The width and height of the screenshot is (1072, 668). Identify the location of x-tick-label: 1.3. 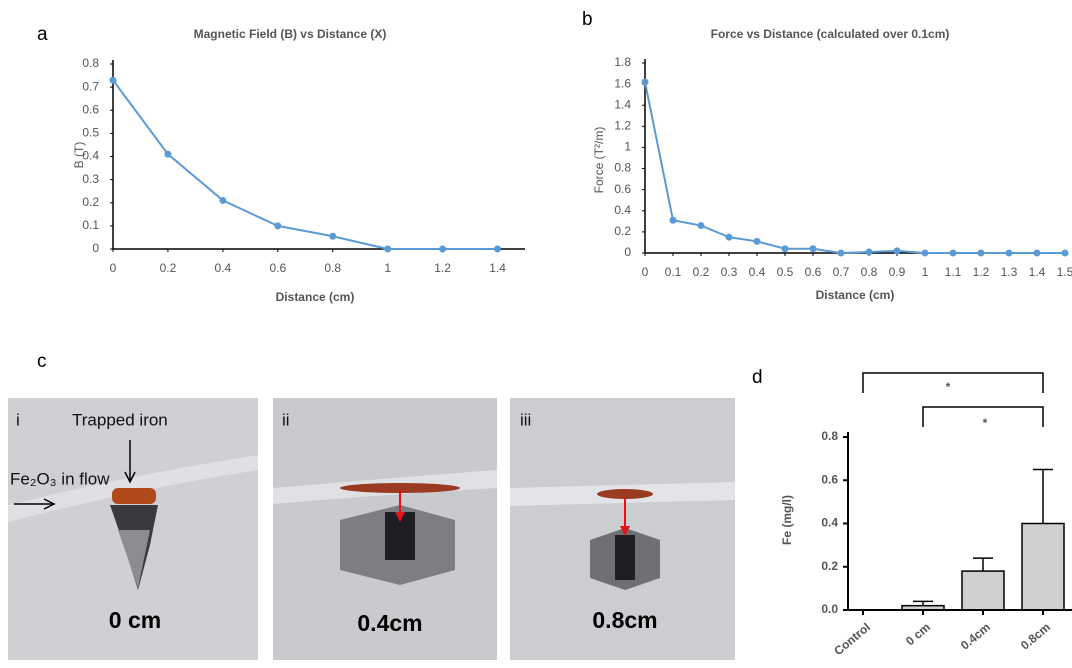
(1009, 272).